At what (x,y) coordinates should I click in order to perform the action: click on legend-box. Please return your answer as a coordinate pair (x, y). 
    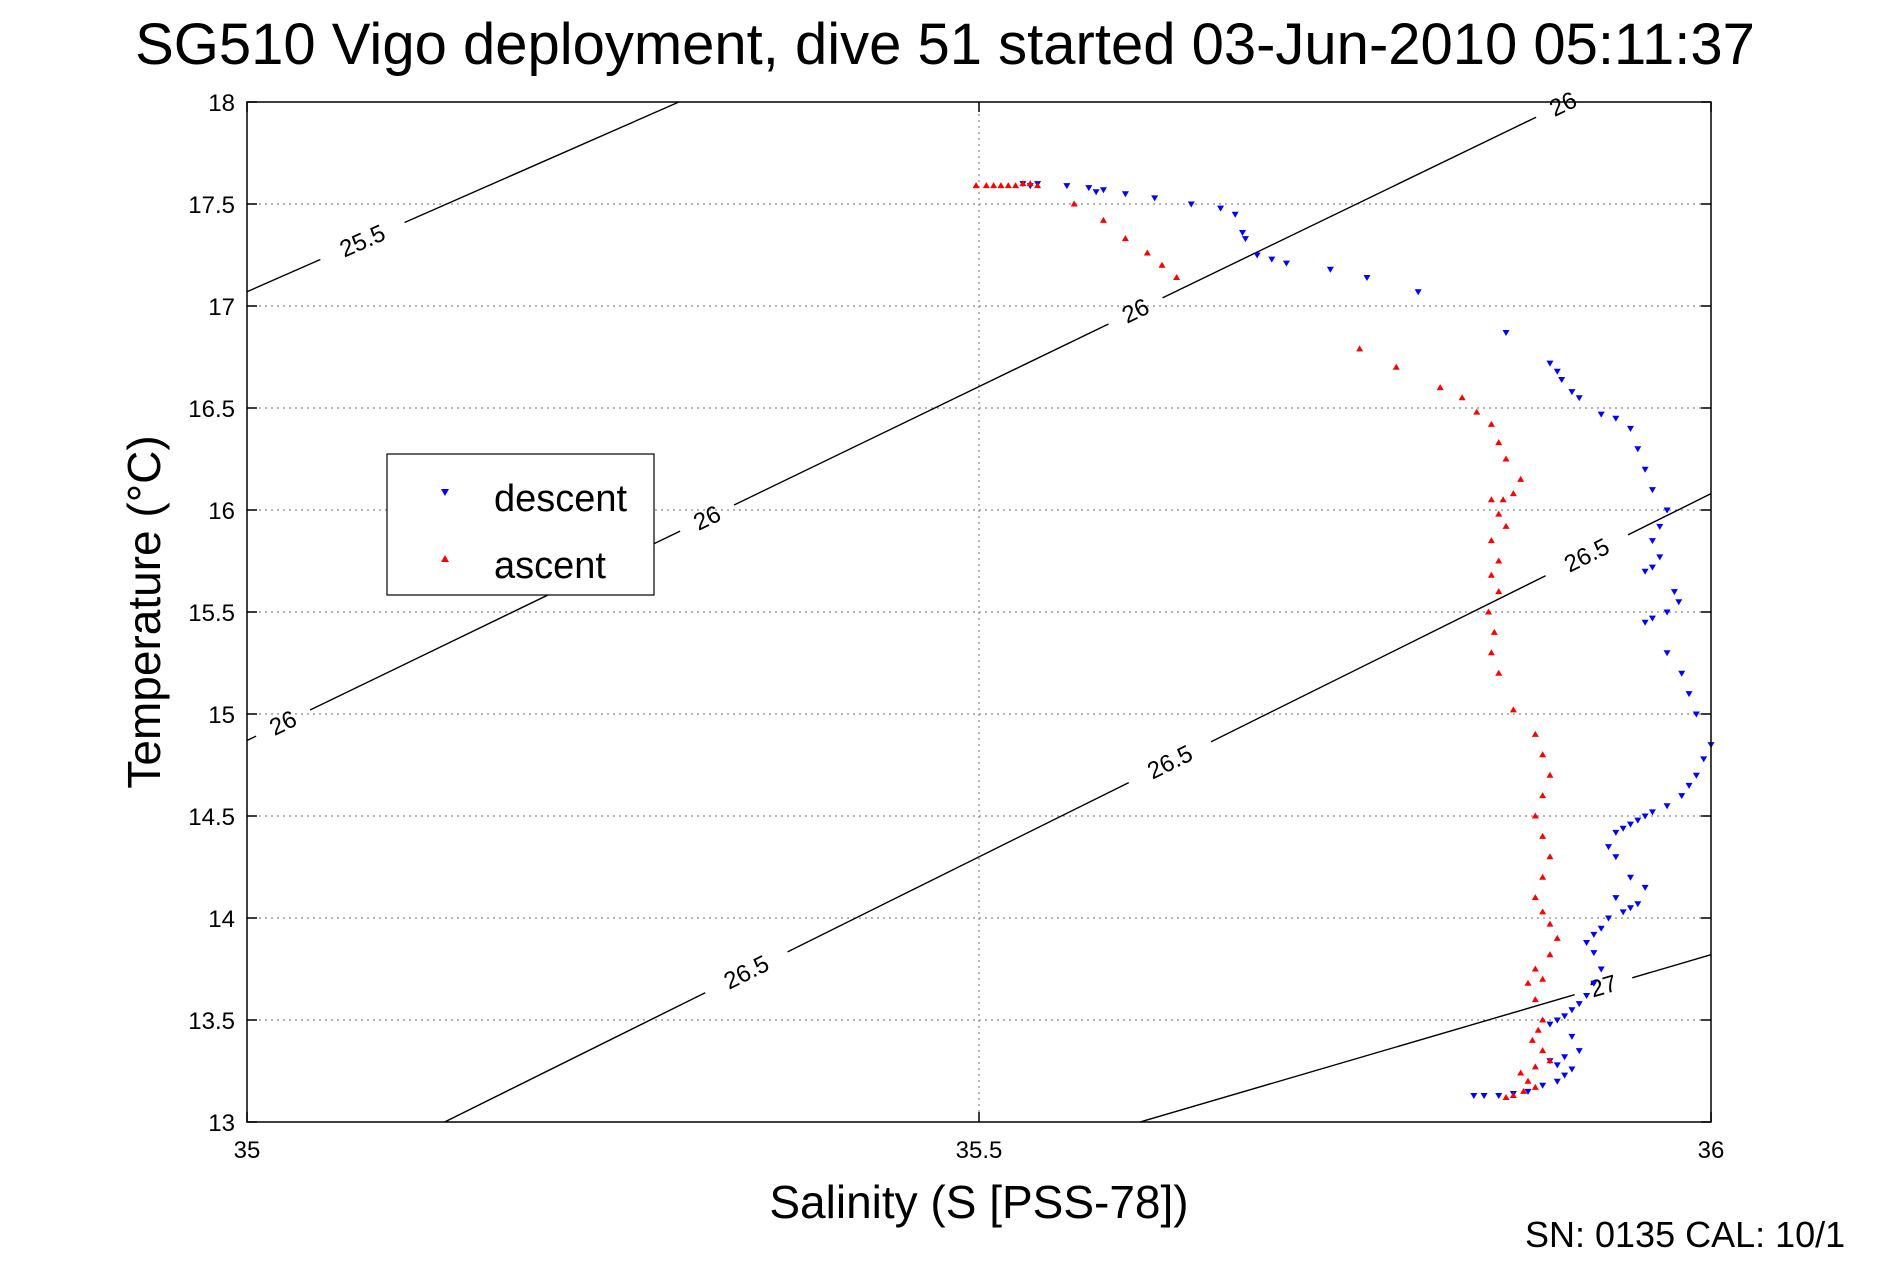
    Looking at the image, I should click on (520, 524).